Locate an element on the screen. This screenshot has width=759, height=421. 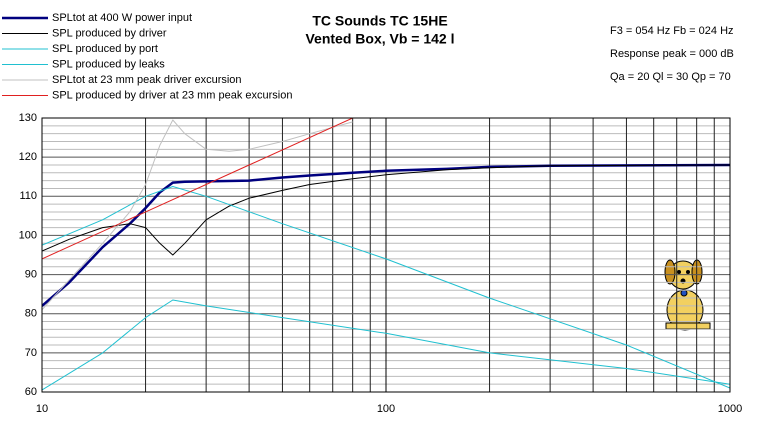
y-tick-label: 120 is located at coordinates (28, 157).